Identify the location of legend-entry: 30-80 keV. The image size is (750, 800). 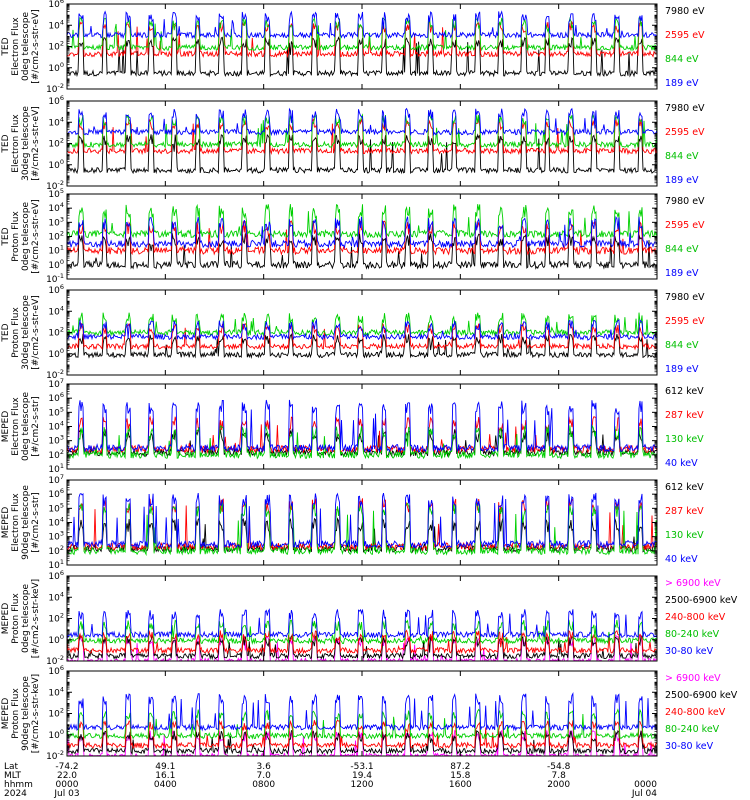
(689, 651).